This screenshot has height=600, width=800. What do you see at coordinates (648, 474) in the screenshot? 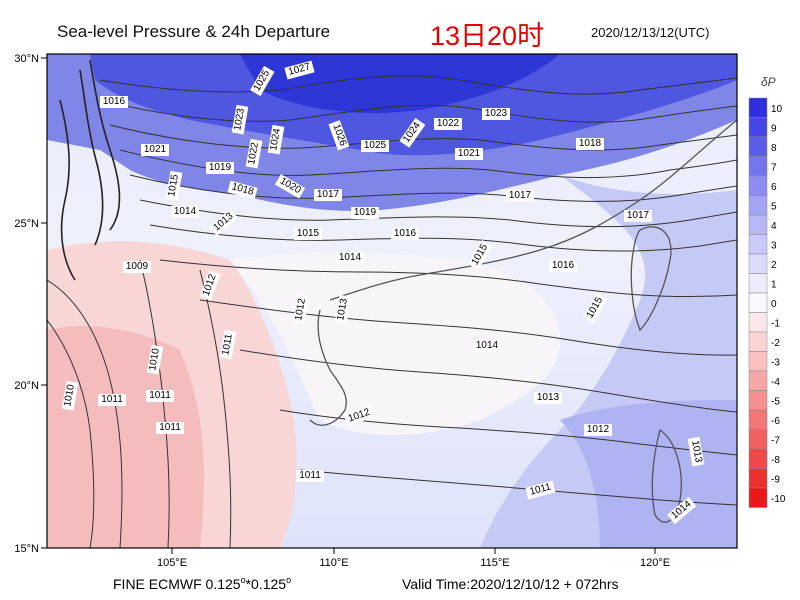
I see `southeast-positive-region` at bounding box center [648, 474].